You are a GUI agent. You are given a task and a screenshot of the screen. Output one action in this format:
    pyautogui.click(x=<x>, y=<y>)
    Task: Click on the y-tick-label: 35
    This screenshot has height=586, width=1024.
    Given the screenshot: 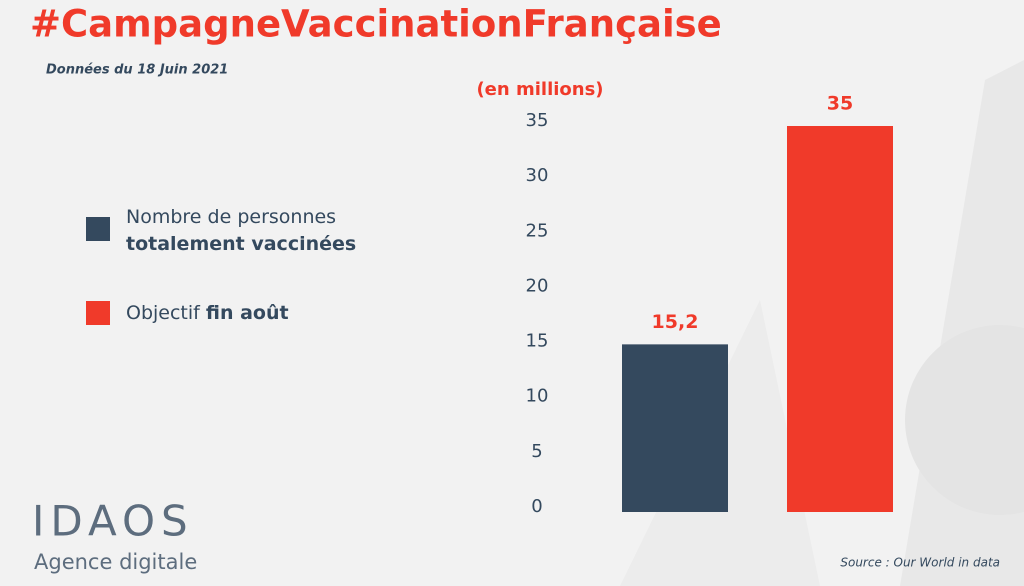 What is the action you would take?
    pyautogui.click(x=537, y=120)
    